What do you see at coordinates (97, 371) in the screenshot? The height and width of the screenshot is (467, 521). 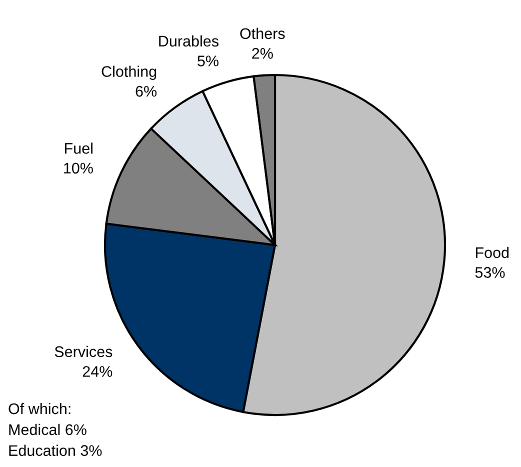 I see `data-label: 24%` at bounding box center [97, 371].